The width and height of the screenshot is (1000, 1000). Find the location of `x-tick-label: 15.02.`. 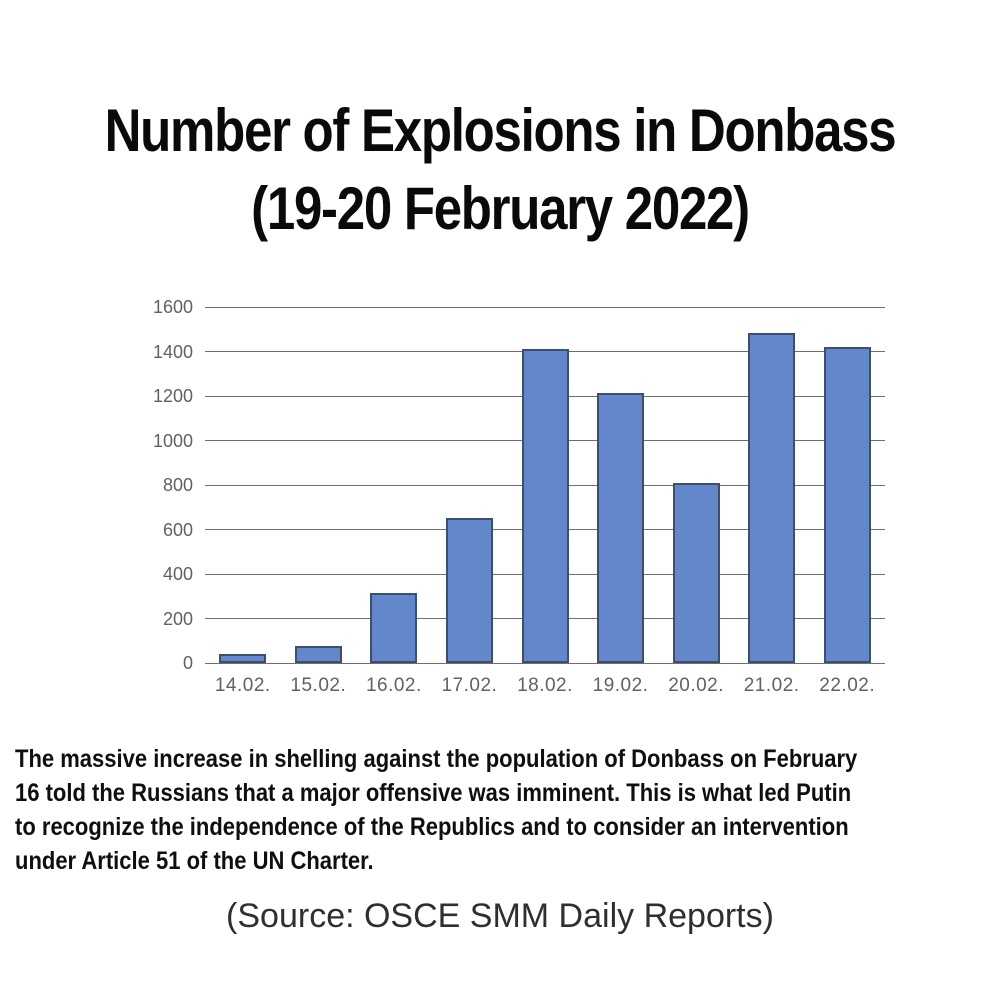

x-tick-label: 15.02. is located at coordinates (318, 685).